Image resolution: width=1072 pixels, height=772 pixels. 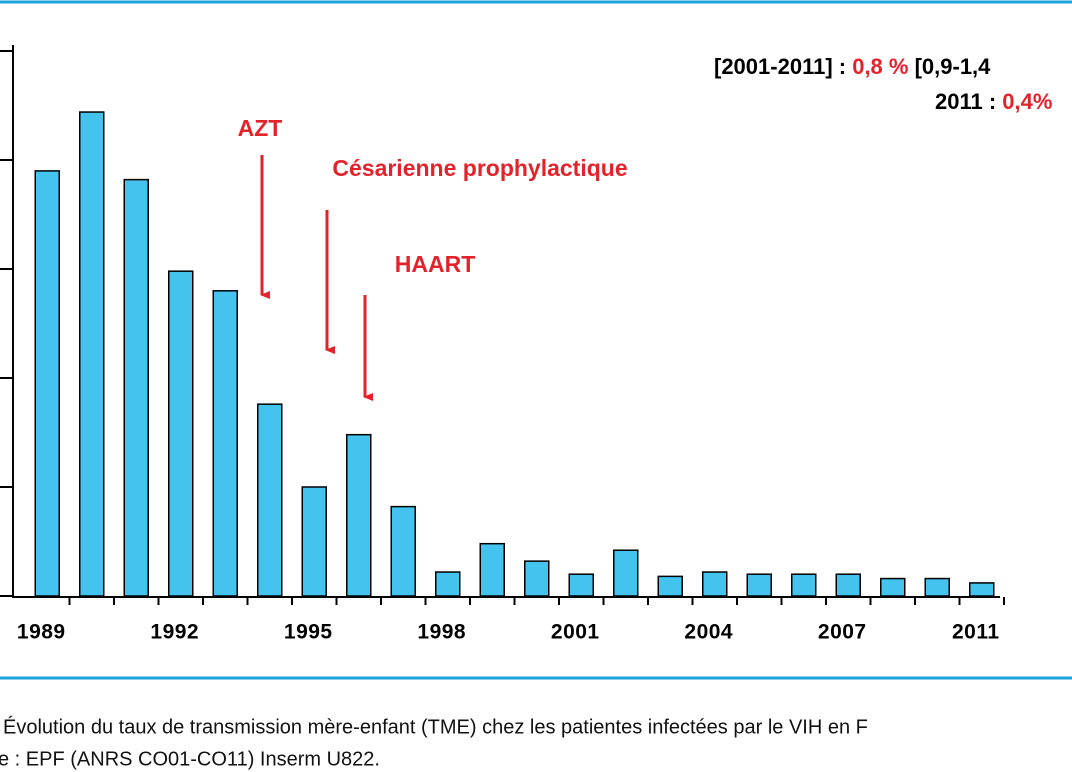 What do you see at coordinates (968, 101) in the screenshot?
I see `summary-text: 2011 :` at bounding box center [968, 101].